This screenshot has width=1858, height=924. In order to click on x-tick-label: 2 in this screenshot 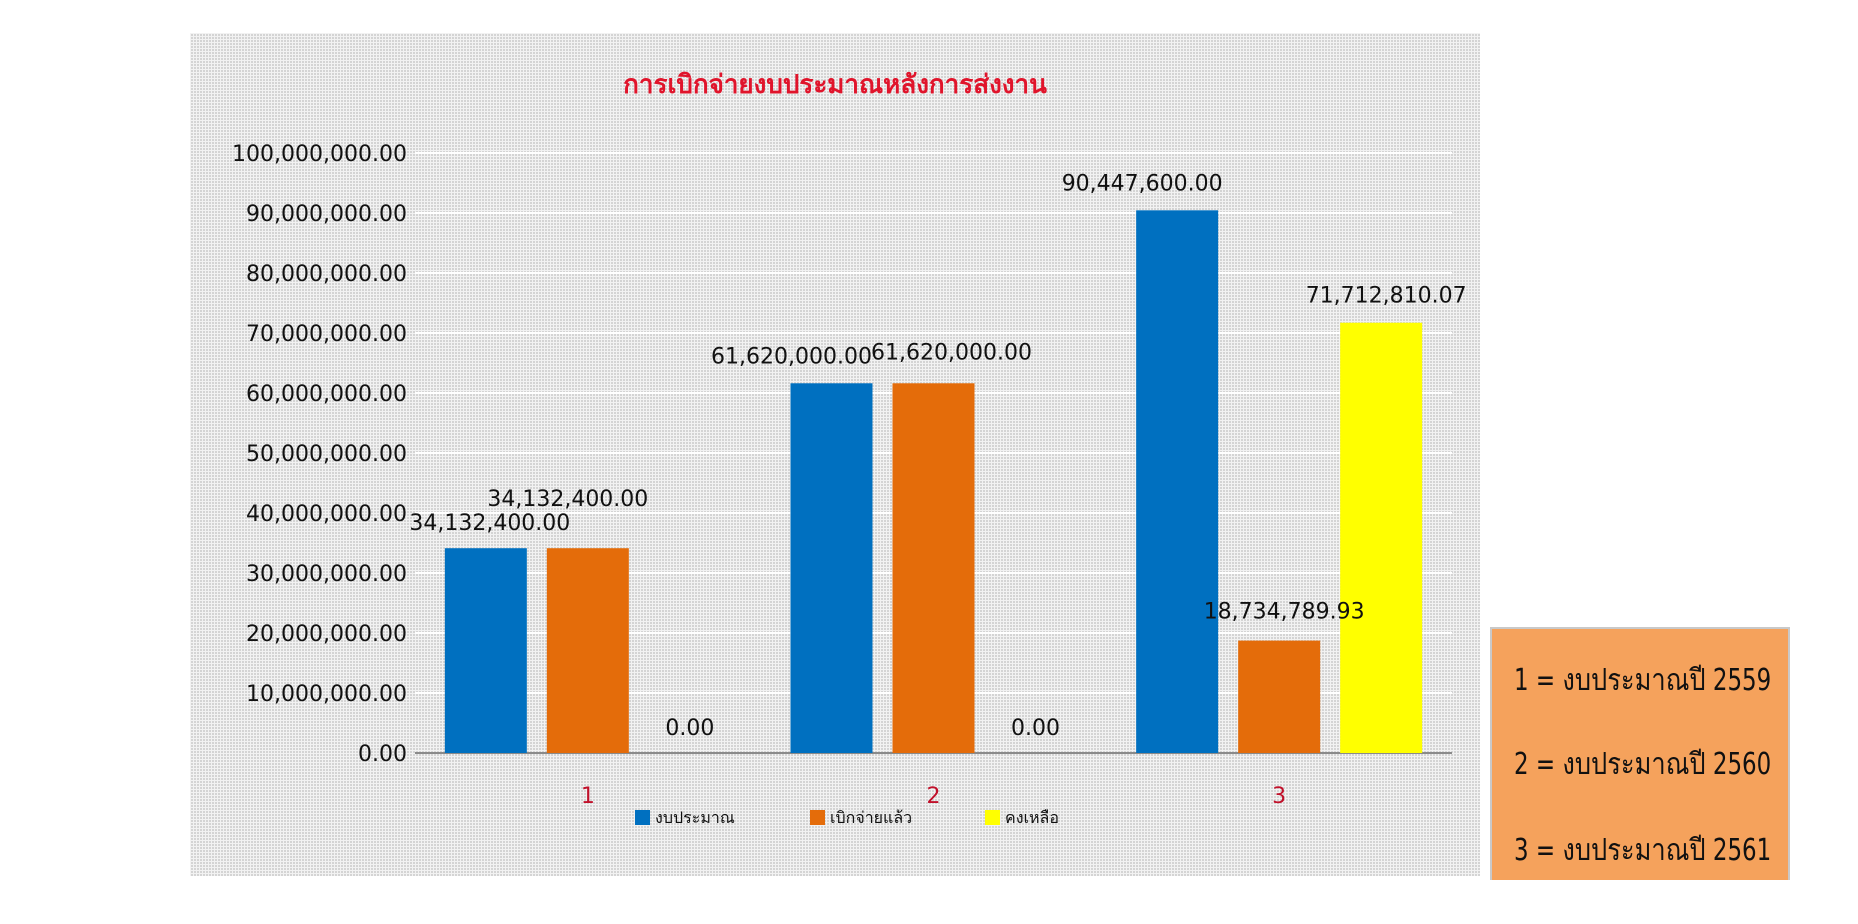, I will do `click(934, 796)`.